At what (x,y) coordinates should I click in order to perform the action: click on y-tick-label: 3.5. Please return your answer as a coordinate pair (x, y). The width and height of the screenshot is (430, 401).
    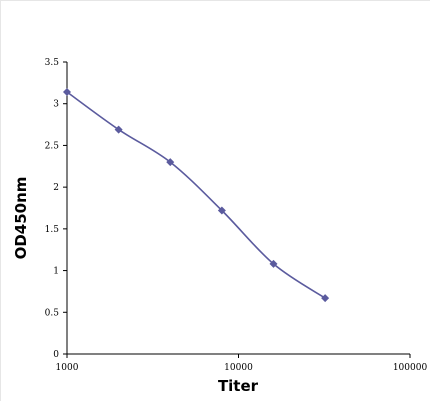
    Looking at the image, I should click on (52, 63).